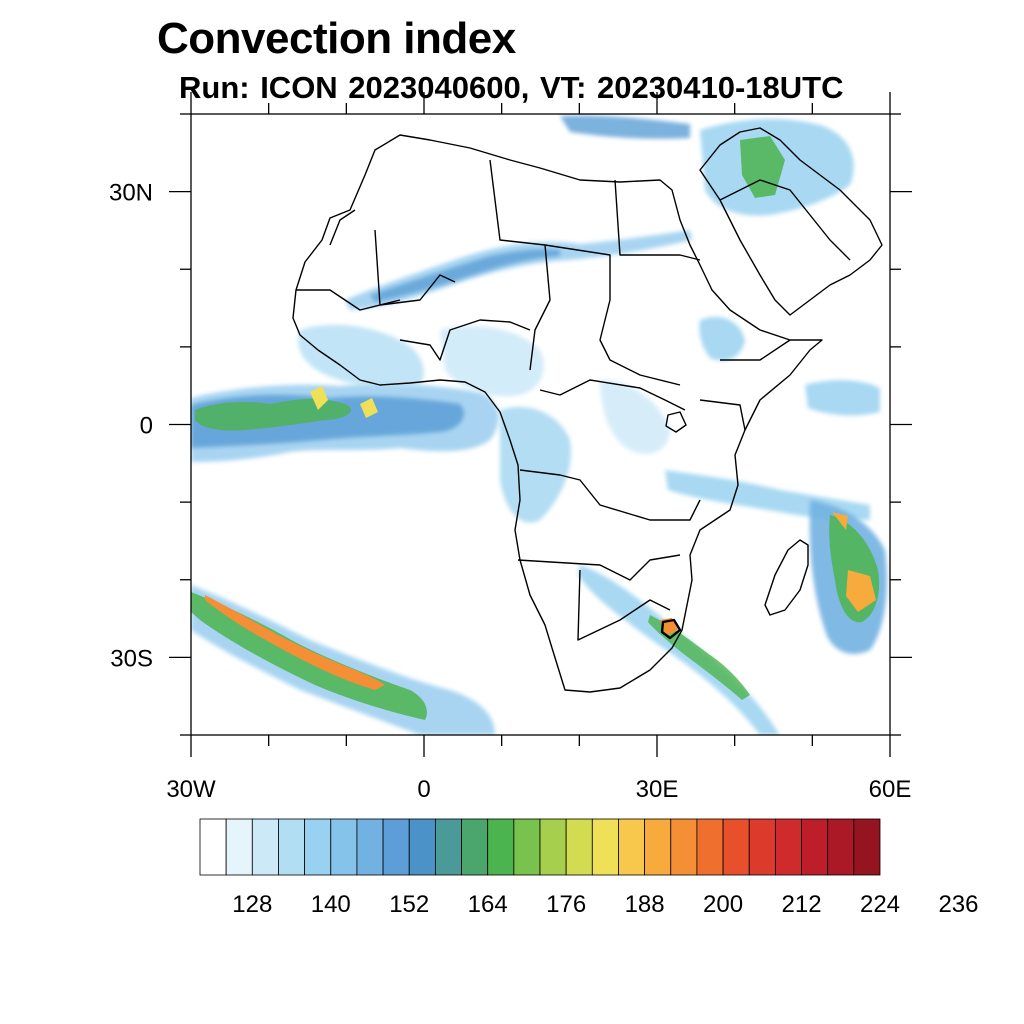  What do you see at coordinates (131, 658) in the screenshot?
I see `y-tick-label: 30S` at bounding box center [131, 658].